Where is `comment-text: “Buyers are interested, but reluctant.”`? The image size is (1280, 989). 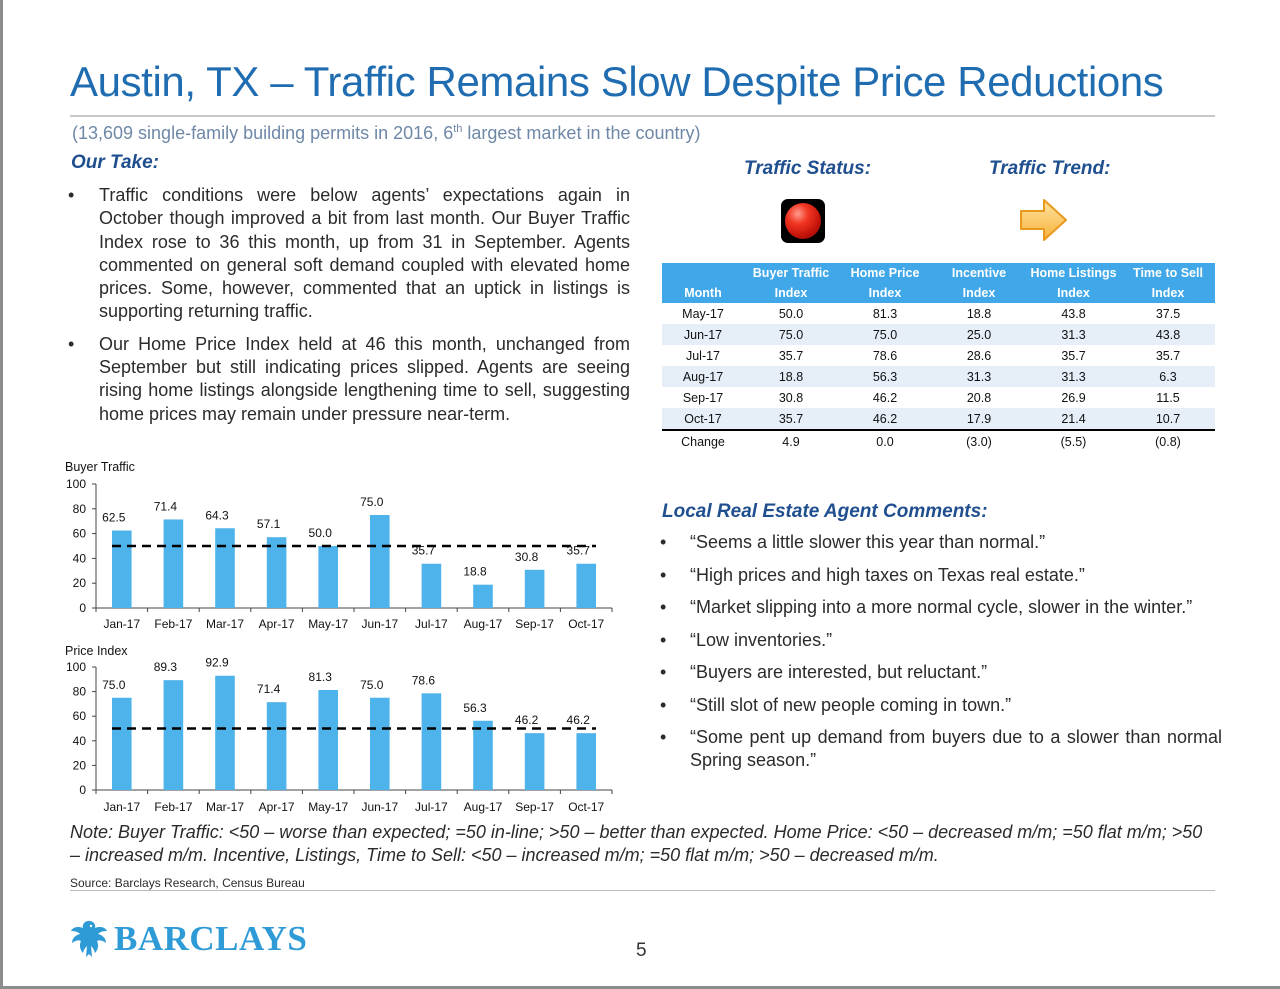 comment-text: “Buyers are interested, but reluctant.” is located at coordinates (839, 672).